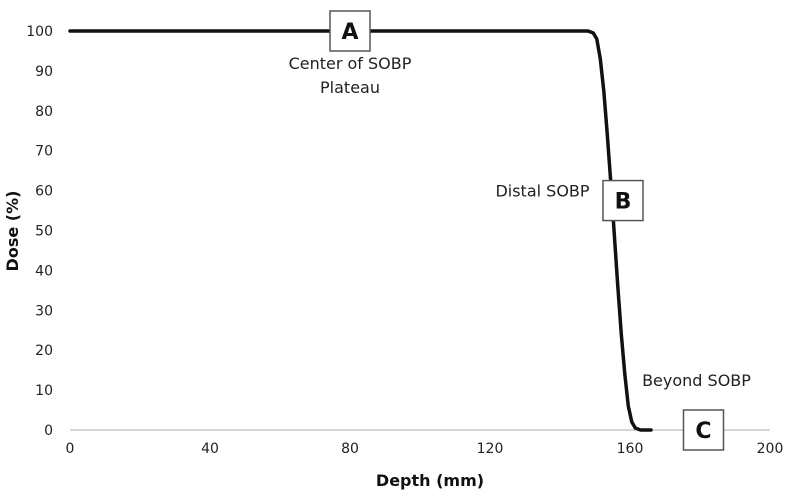  I want to click on marker-letter: A, so click(349, 32).